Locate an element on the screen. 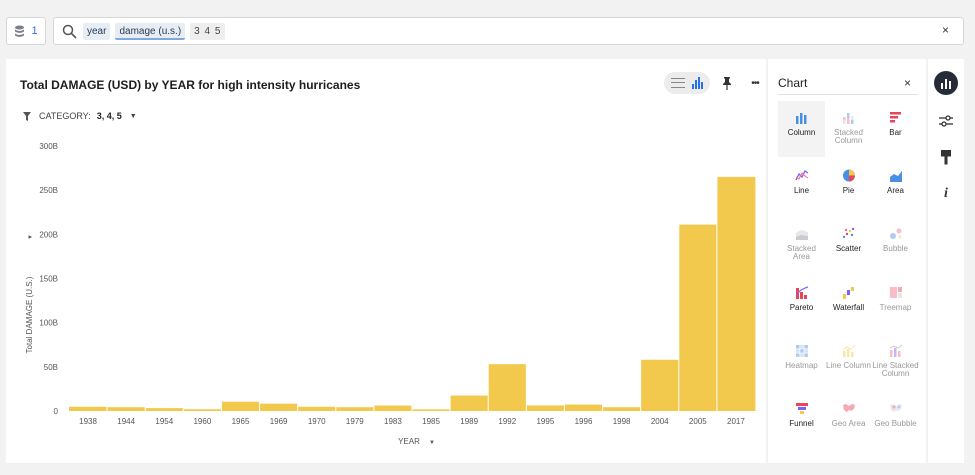  search-bar: year damage (u.s.) 3 4 5 × is located at coordinates (508, 31).